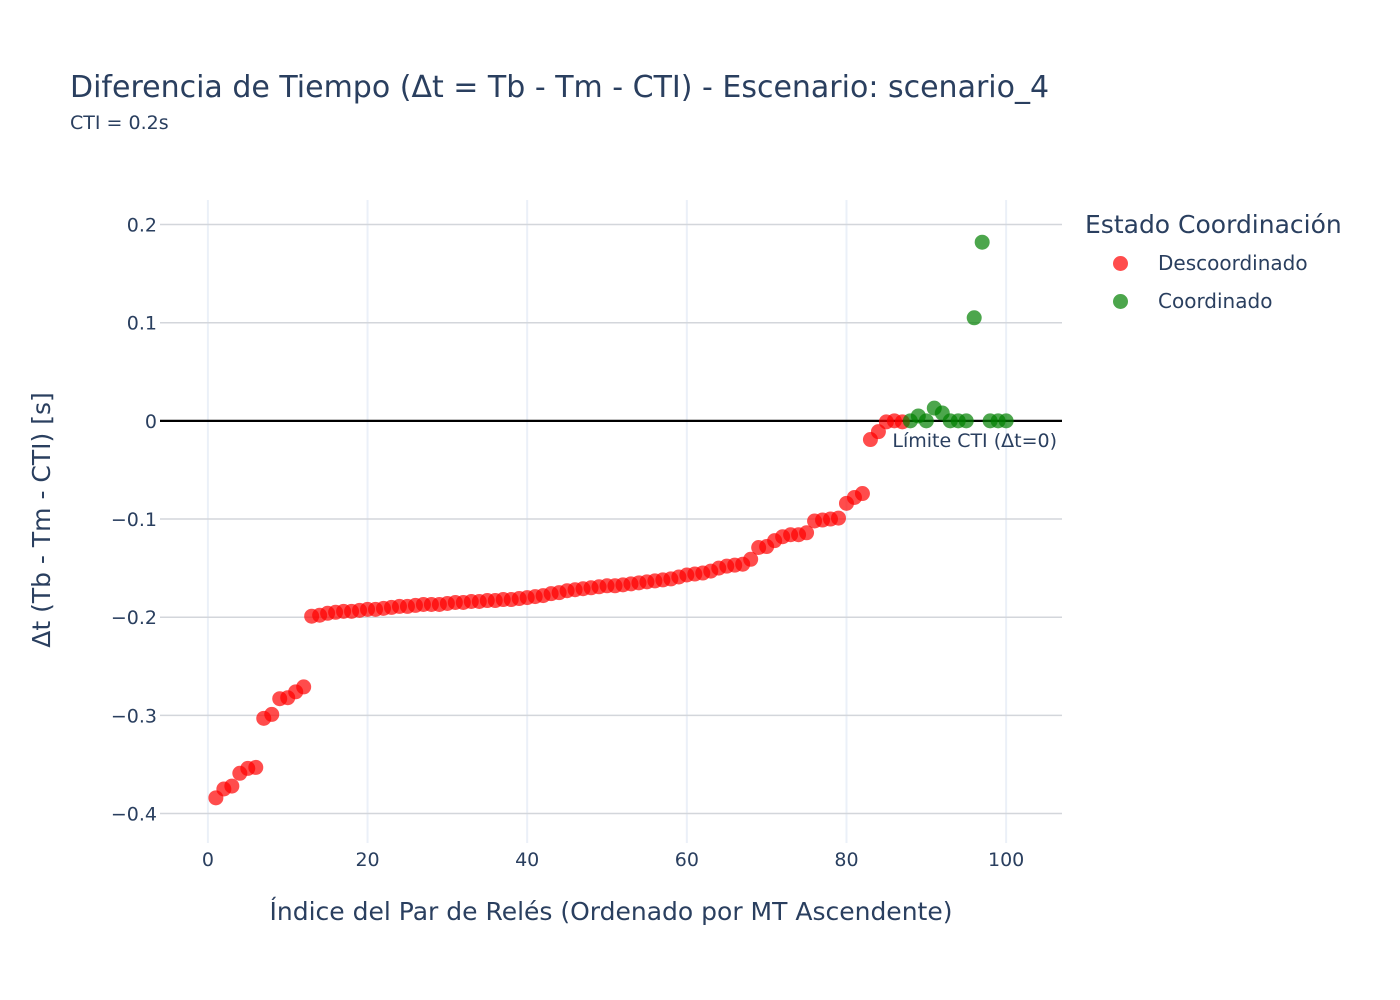  I want to click on legend-label-coordinado: Coordinado, so click(1215, 301).